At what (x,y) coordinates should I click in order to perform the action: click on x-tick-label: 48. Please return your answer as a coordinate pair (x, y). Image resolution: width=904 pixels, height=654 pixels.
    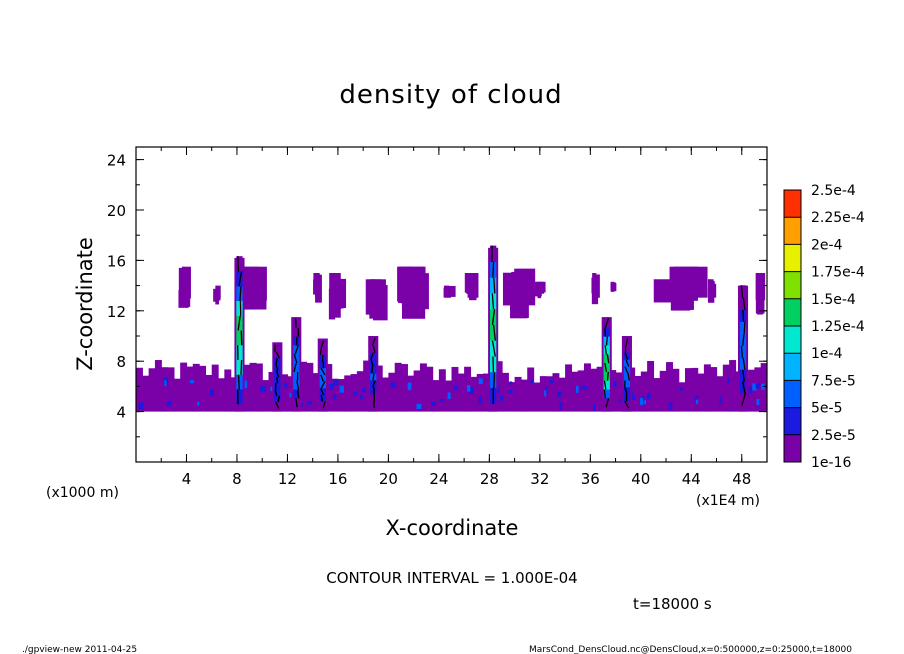
    Looking at the image, I should click on (741, 479).